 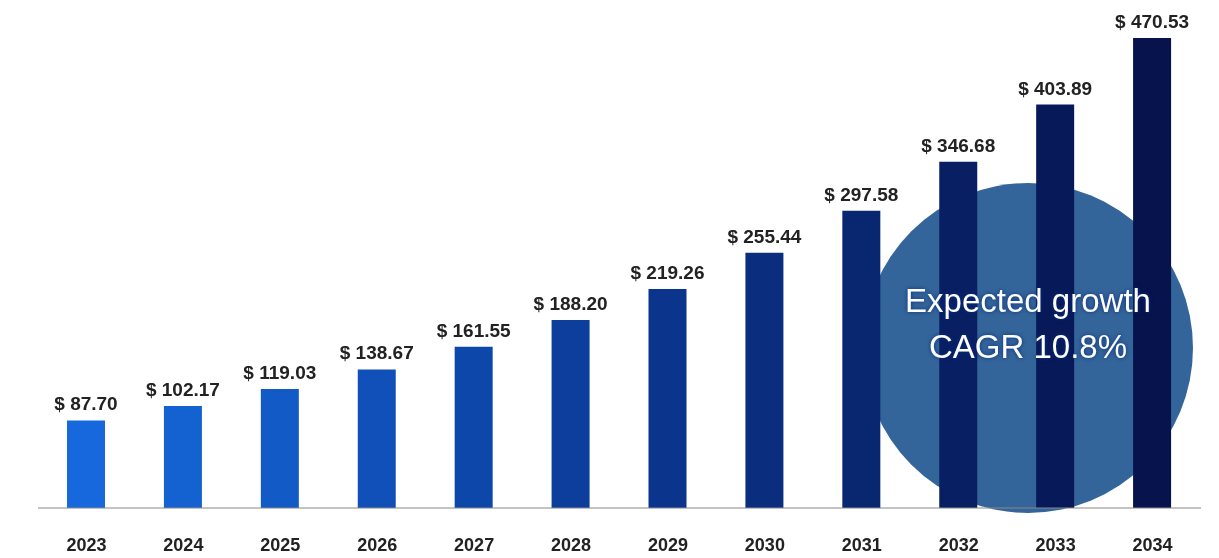 What do you see at coordinates (377, 544) in the screenshot?
I see `x-tick-label: 2026` at bounding box center [377, 544].